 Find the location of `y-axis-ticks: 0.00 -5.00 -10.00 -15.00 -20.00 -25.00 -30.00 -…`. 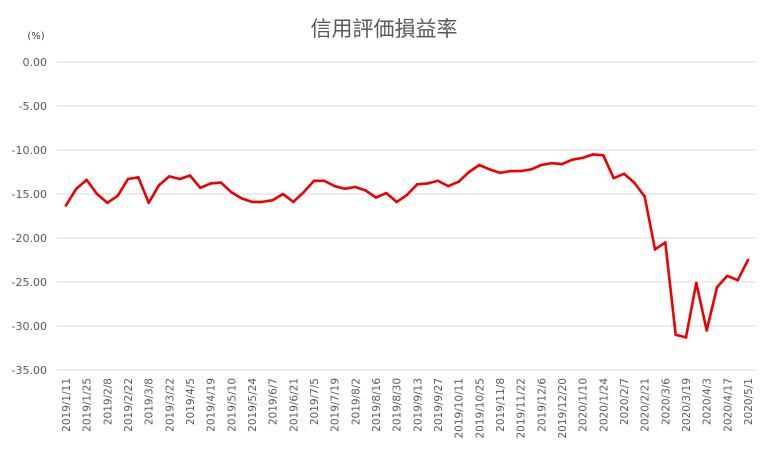

y-axis-ticks: 0.00 -5.00 -10.00 -15.00 -20.00 -25.00 -30.00 -… is located at coordinates (29, 216).